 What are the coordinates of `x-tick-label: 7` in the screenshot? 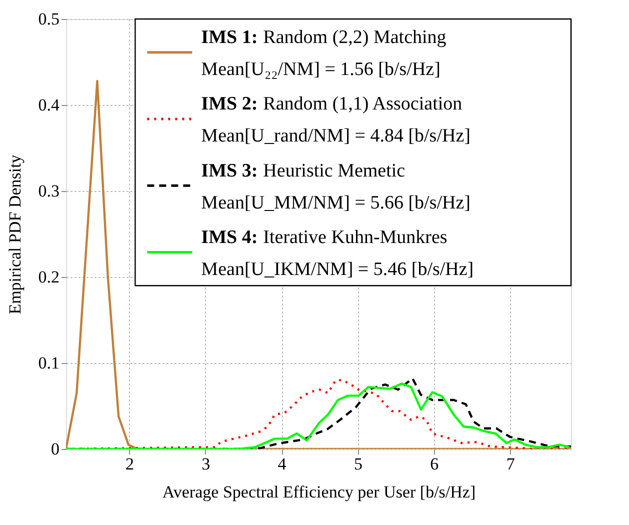 It's located at (511, 464).